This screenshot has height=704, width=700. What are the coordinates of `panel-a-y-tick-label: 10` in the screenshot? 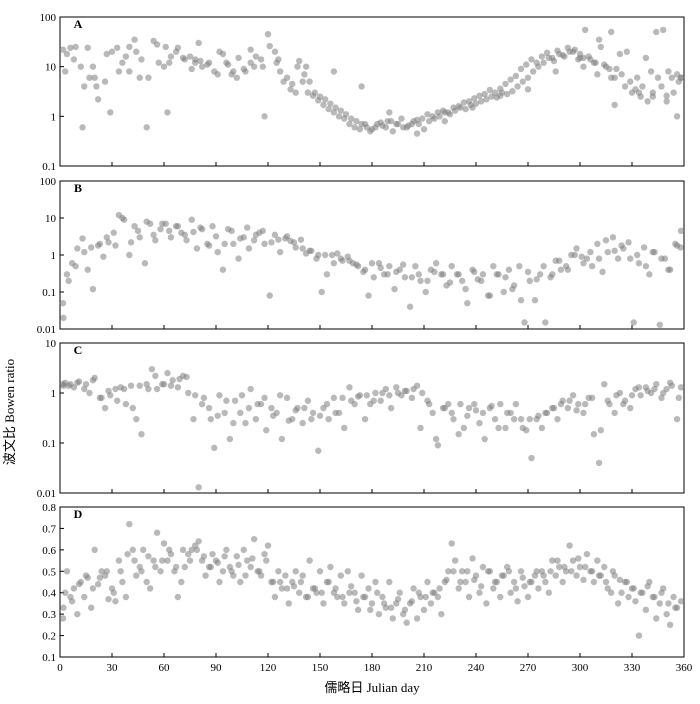 It's located at (51, 68).